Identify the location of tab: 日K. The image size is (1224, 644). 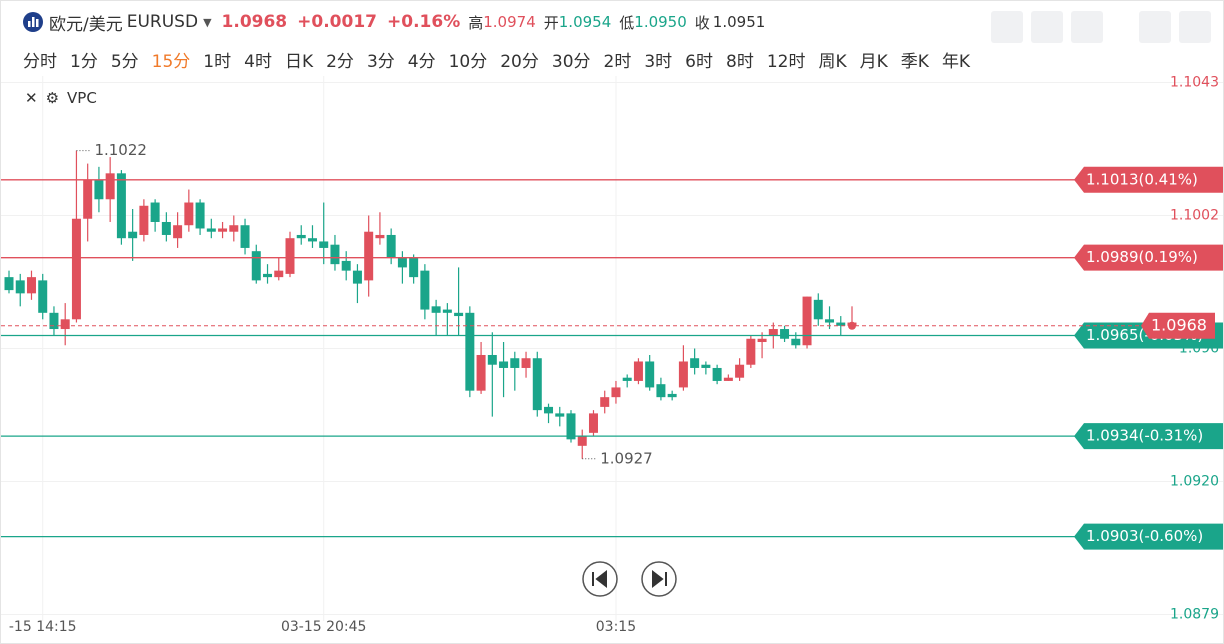
(299, 62).